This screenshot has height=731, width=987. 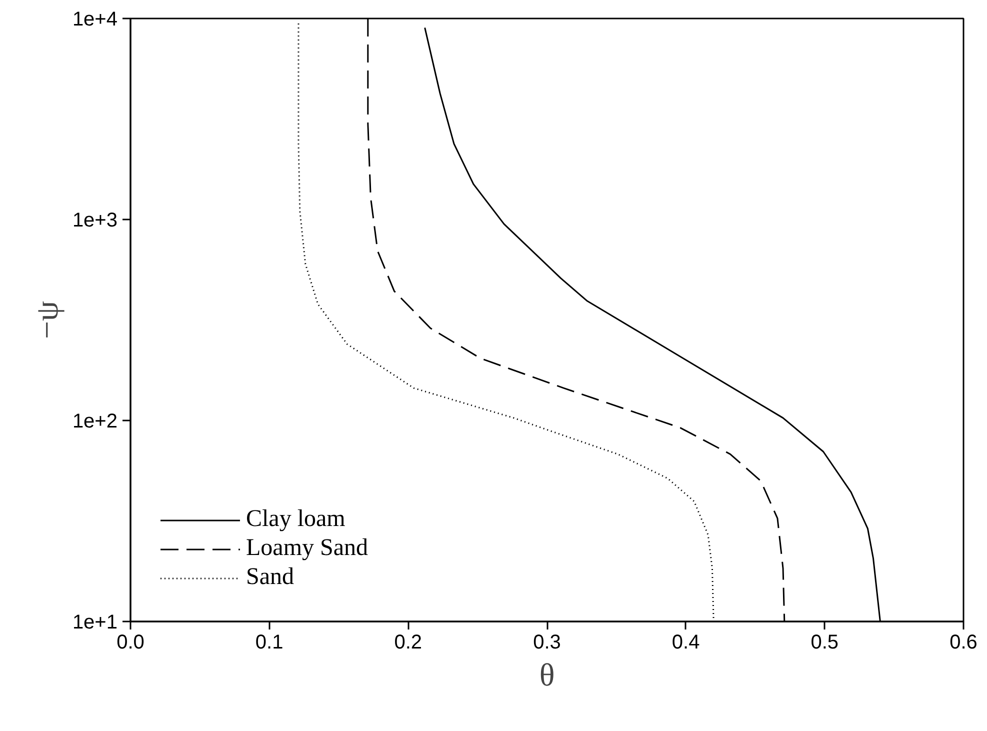 What do you see at coordinates (95, 623) in the screenshot?
I see `y-tick-label: 1e+1` at bounding box center [95, 623].